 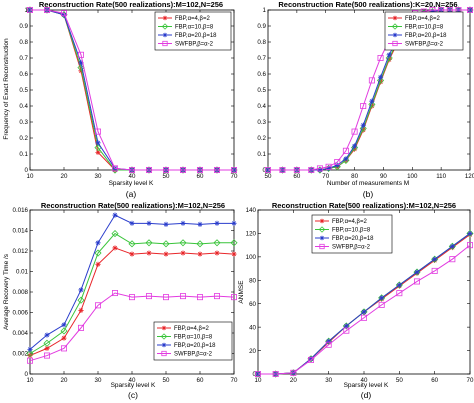 What do you see at coordinates (422, 19) in the screenshot?
I see `panel-b-legend-label: FBP,α=4,β=2` at bounding box center [422, 19].